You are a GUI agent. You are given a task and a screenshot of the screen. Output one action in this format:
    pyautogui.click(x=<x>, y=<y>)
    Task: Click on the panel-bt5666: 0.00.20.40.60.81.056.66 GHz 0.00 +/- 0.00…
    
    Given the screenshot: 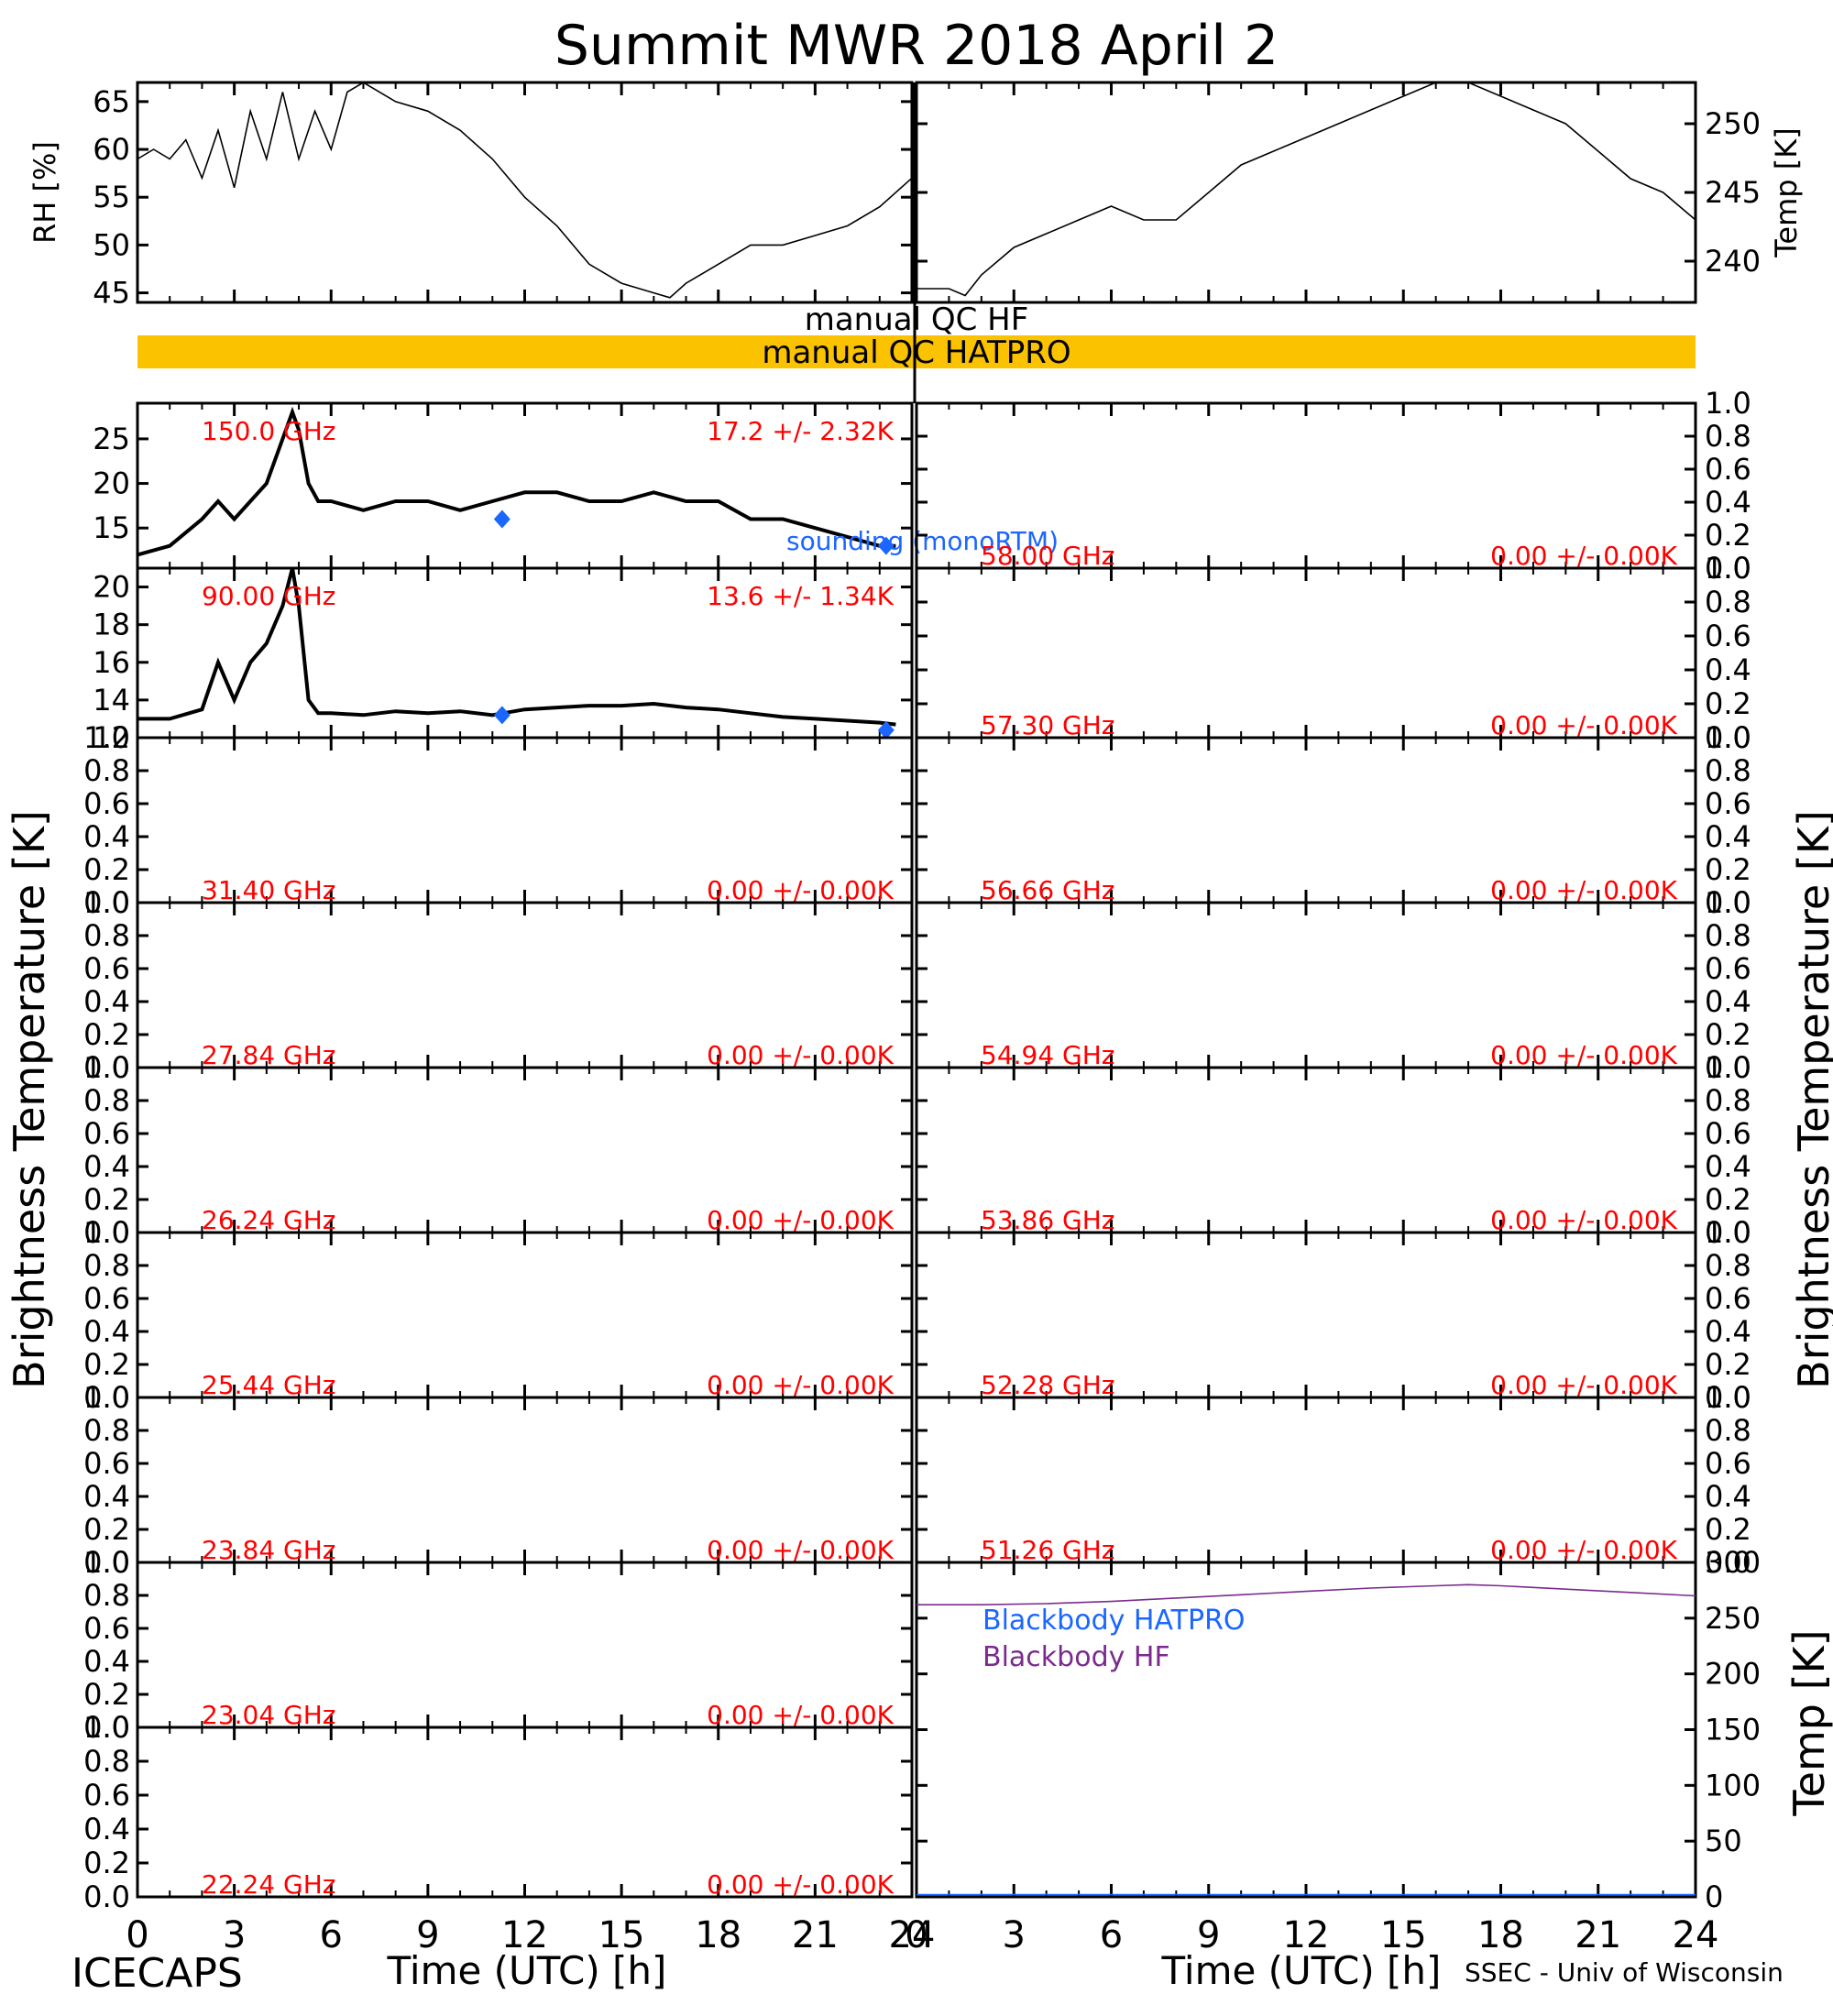 What is the action you would take?
    pyautogui.click(x=1333, y=820)
    